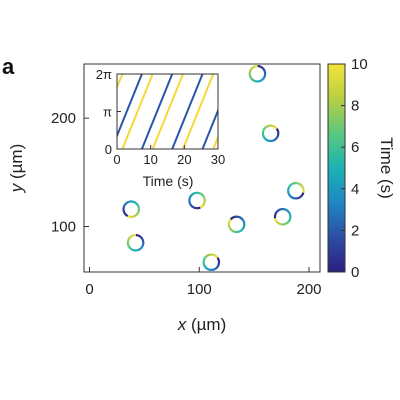 This screenshot has height=400, width=400. Describe the element at coordinates (359, 64) in the screenshot. I see `colorbar-tick-label: 10` at that location.